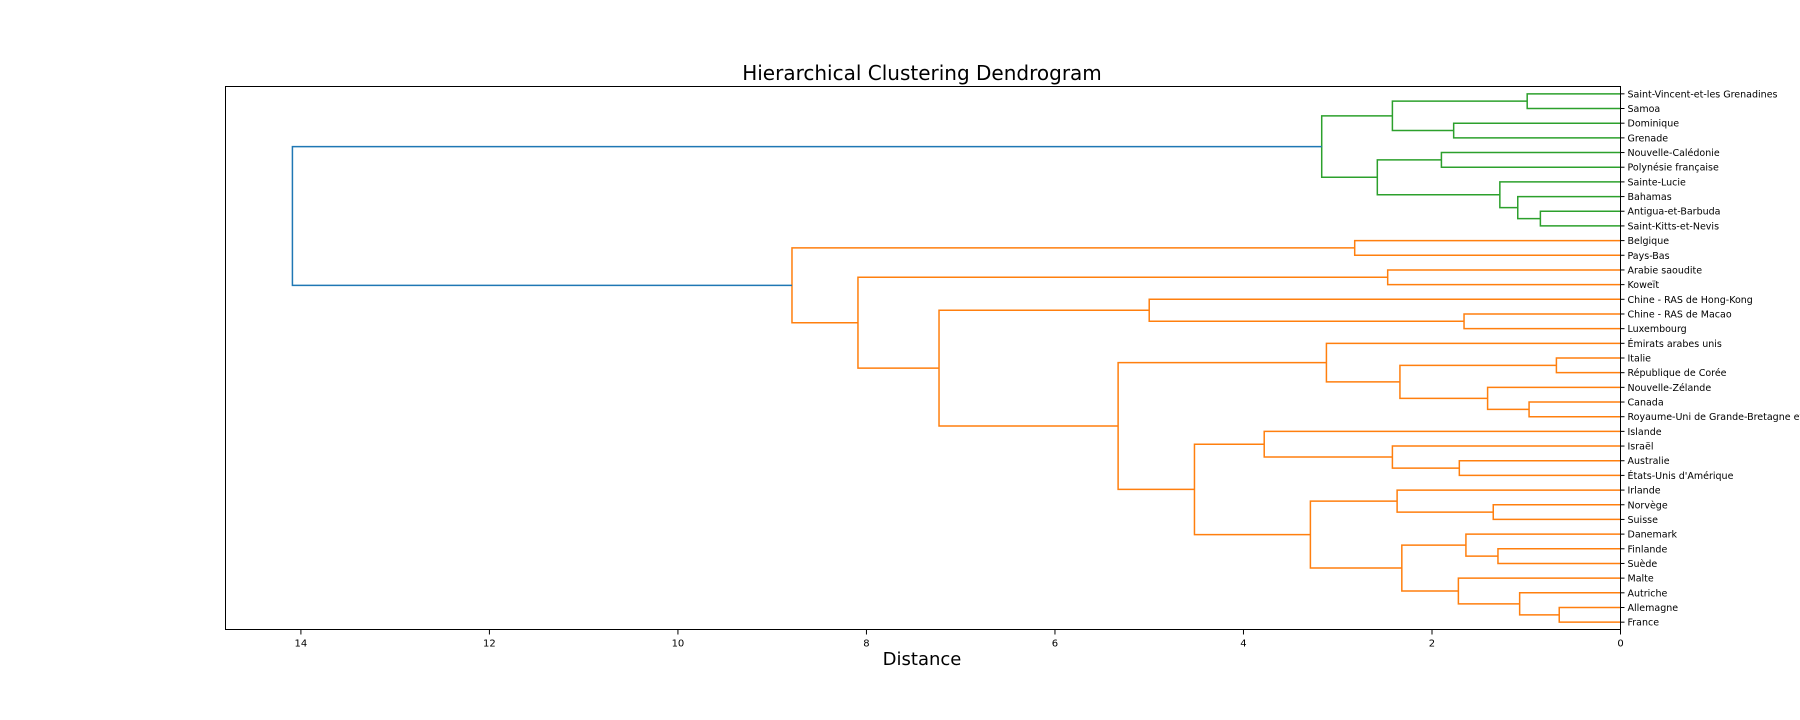 The height and width of the screenshot is (720, 1800). What do you see at coordinates (922, 73) in the screenshot?
I see `chart-title: Hierarchical Clustering Dendrogram` at bounding box center [922, 73].